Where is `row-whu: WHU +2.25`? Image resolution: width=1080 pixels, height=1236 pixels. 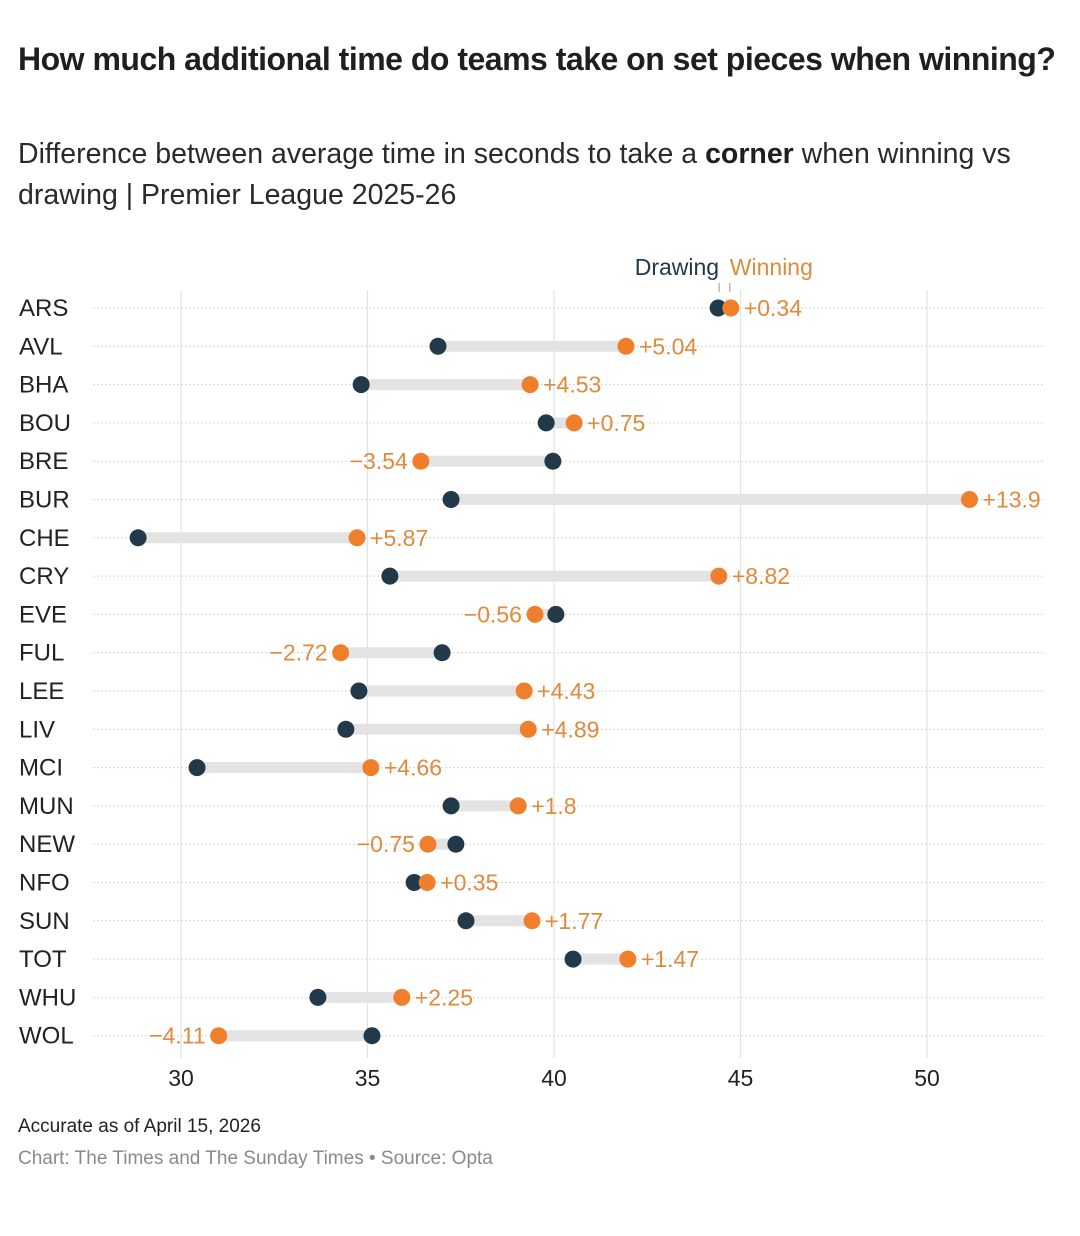 row-whu: WHU +2.25 is located at coordinates (532, 997).